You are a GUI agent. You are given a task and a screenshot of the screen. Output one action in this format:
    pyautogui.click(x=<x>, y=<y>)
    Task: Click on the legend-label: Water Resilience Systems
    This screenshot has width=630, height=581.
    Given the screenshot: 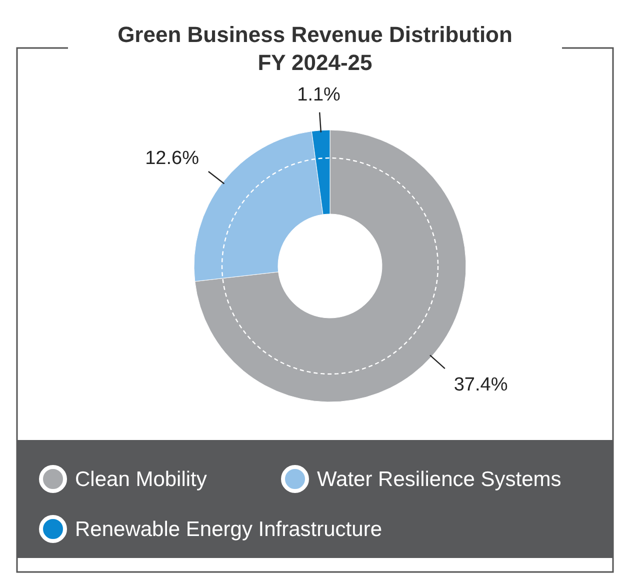 What is the action you would take?
    pyautogui.click(x=439, y=479)
    